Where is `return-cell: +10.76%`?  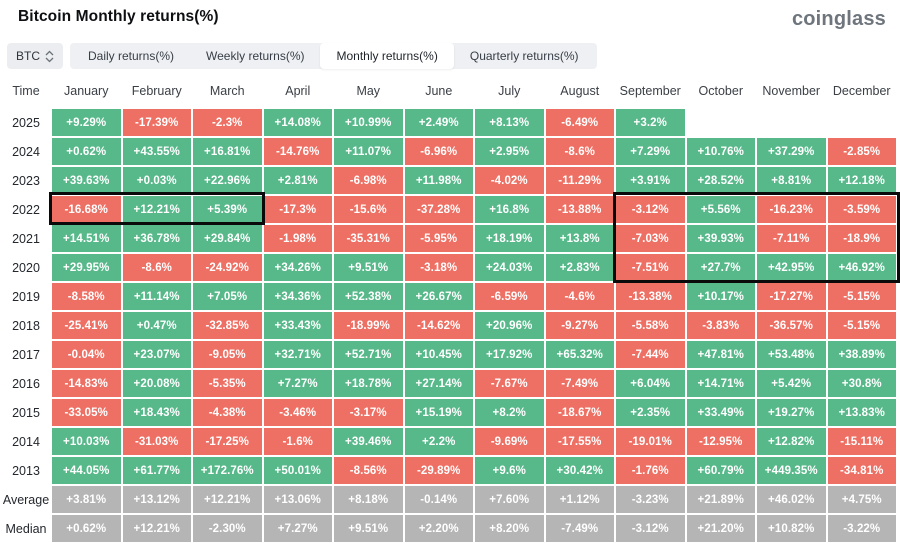
return-cell: +10.76% is located at coordinates (720, 151).